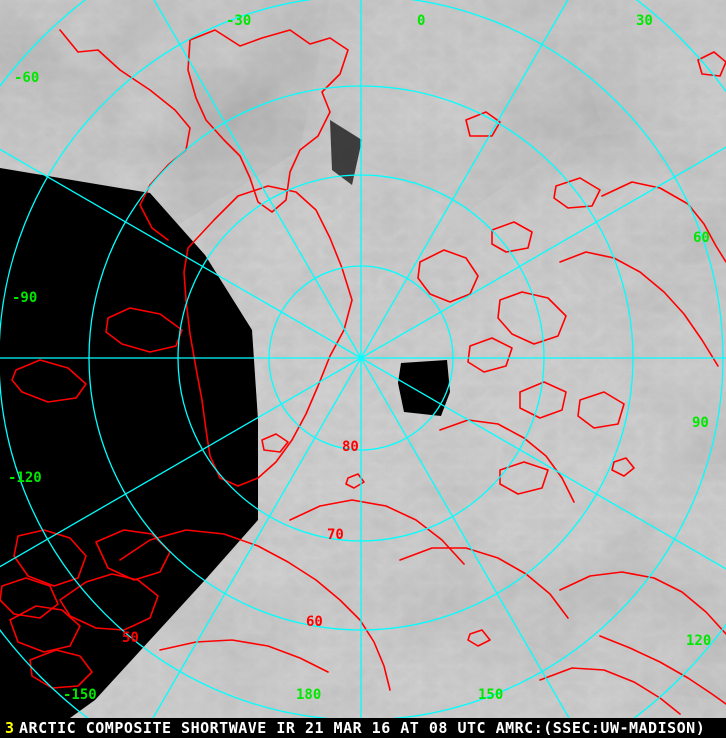 This screenshot has height=738, width=726. I want to click on lon-label--60: -60, so click(27, 78).